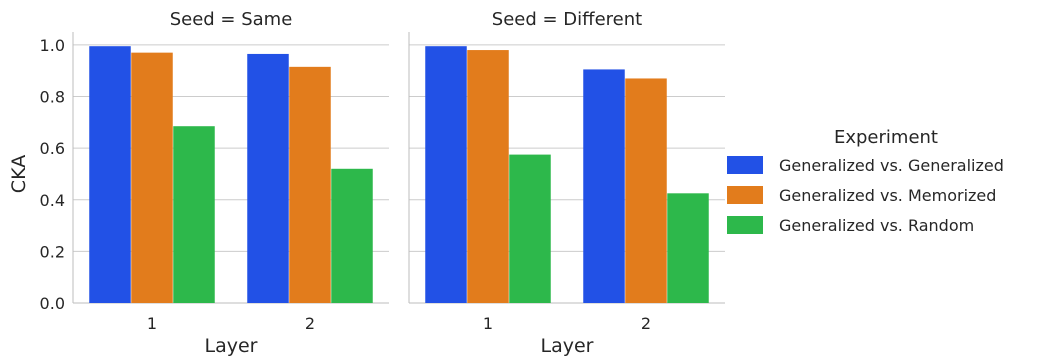 This screenshot has width=1049, height=356. I want to click on y-tick-label: 0.0, so click(52, 303).